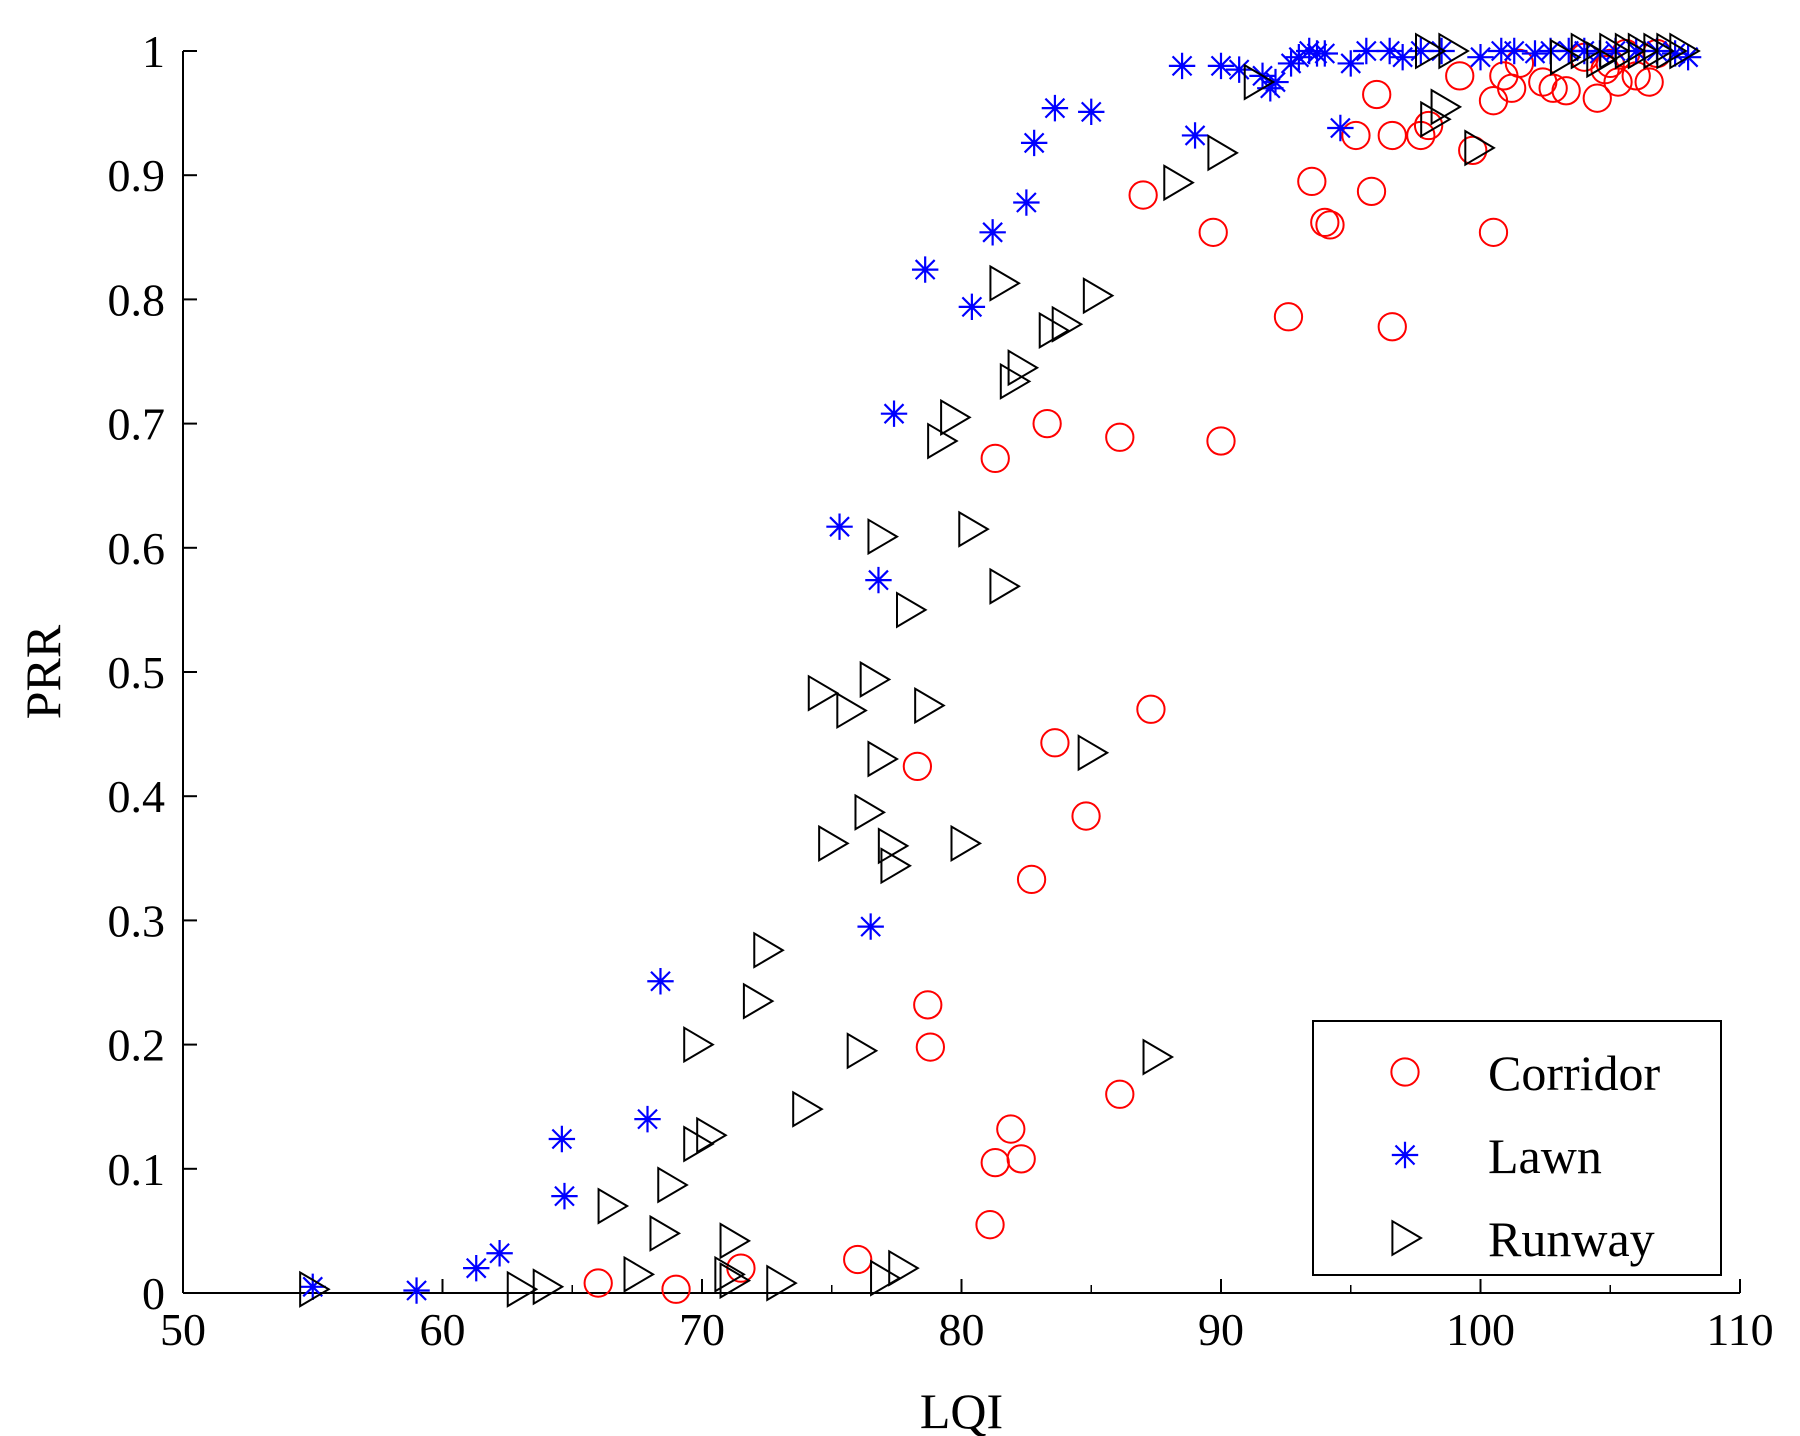 The width and height of the screenshot is (1800, 1436). Describe the element at coordinates (1571, 1239) in the screenshot. I see `legend-label-runway: Runway` at that location.